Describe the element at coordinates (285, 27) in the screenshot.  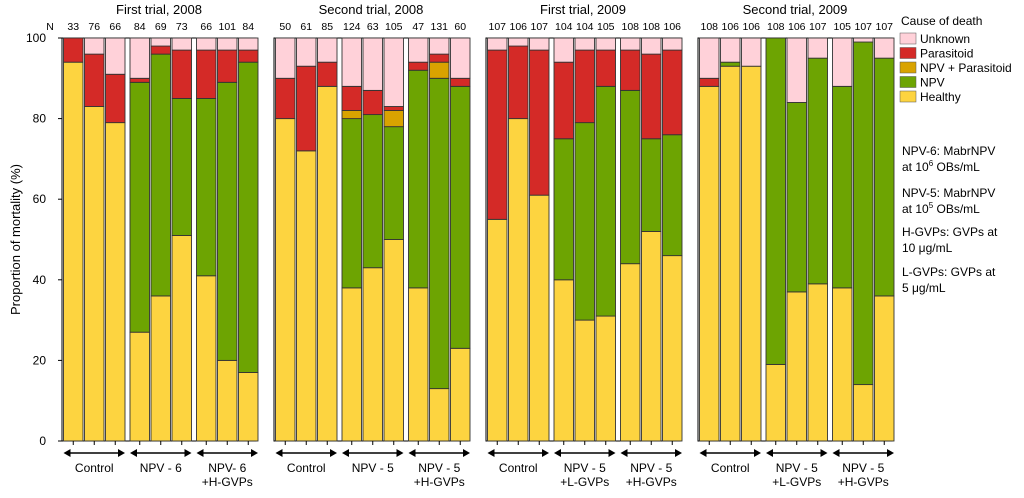
I see `n-label: 50` at that location.